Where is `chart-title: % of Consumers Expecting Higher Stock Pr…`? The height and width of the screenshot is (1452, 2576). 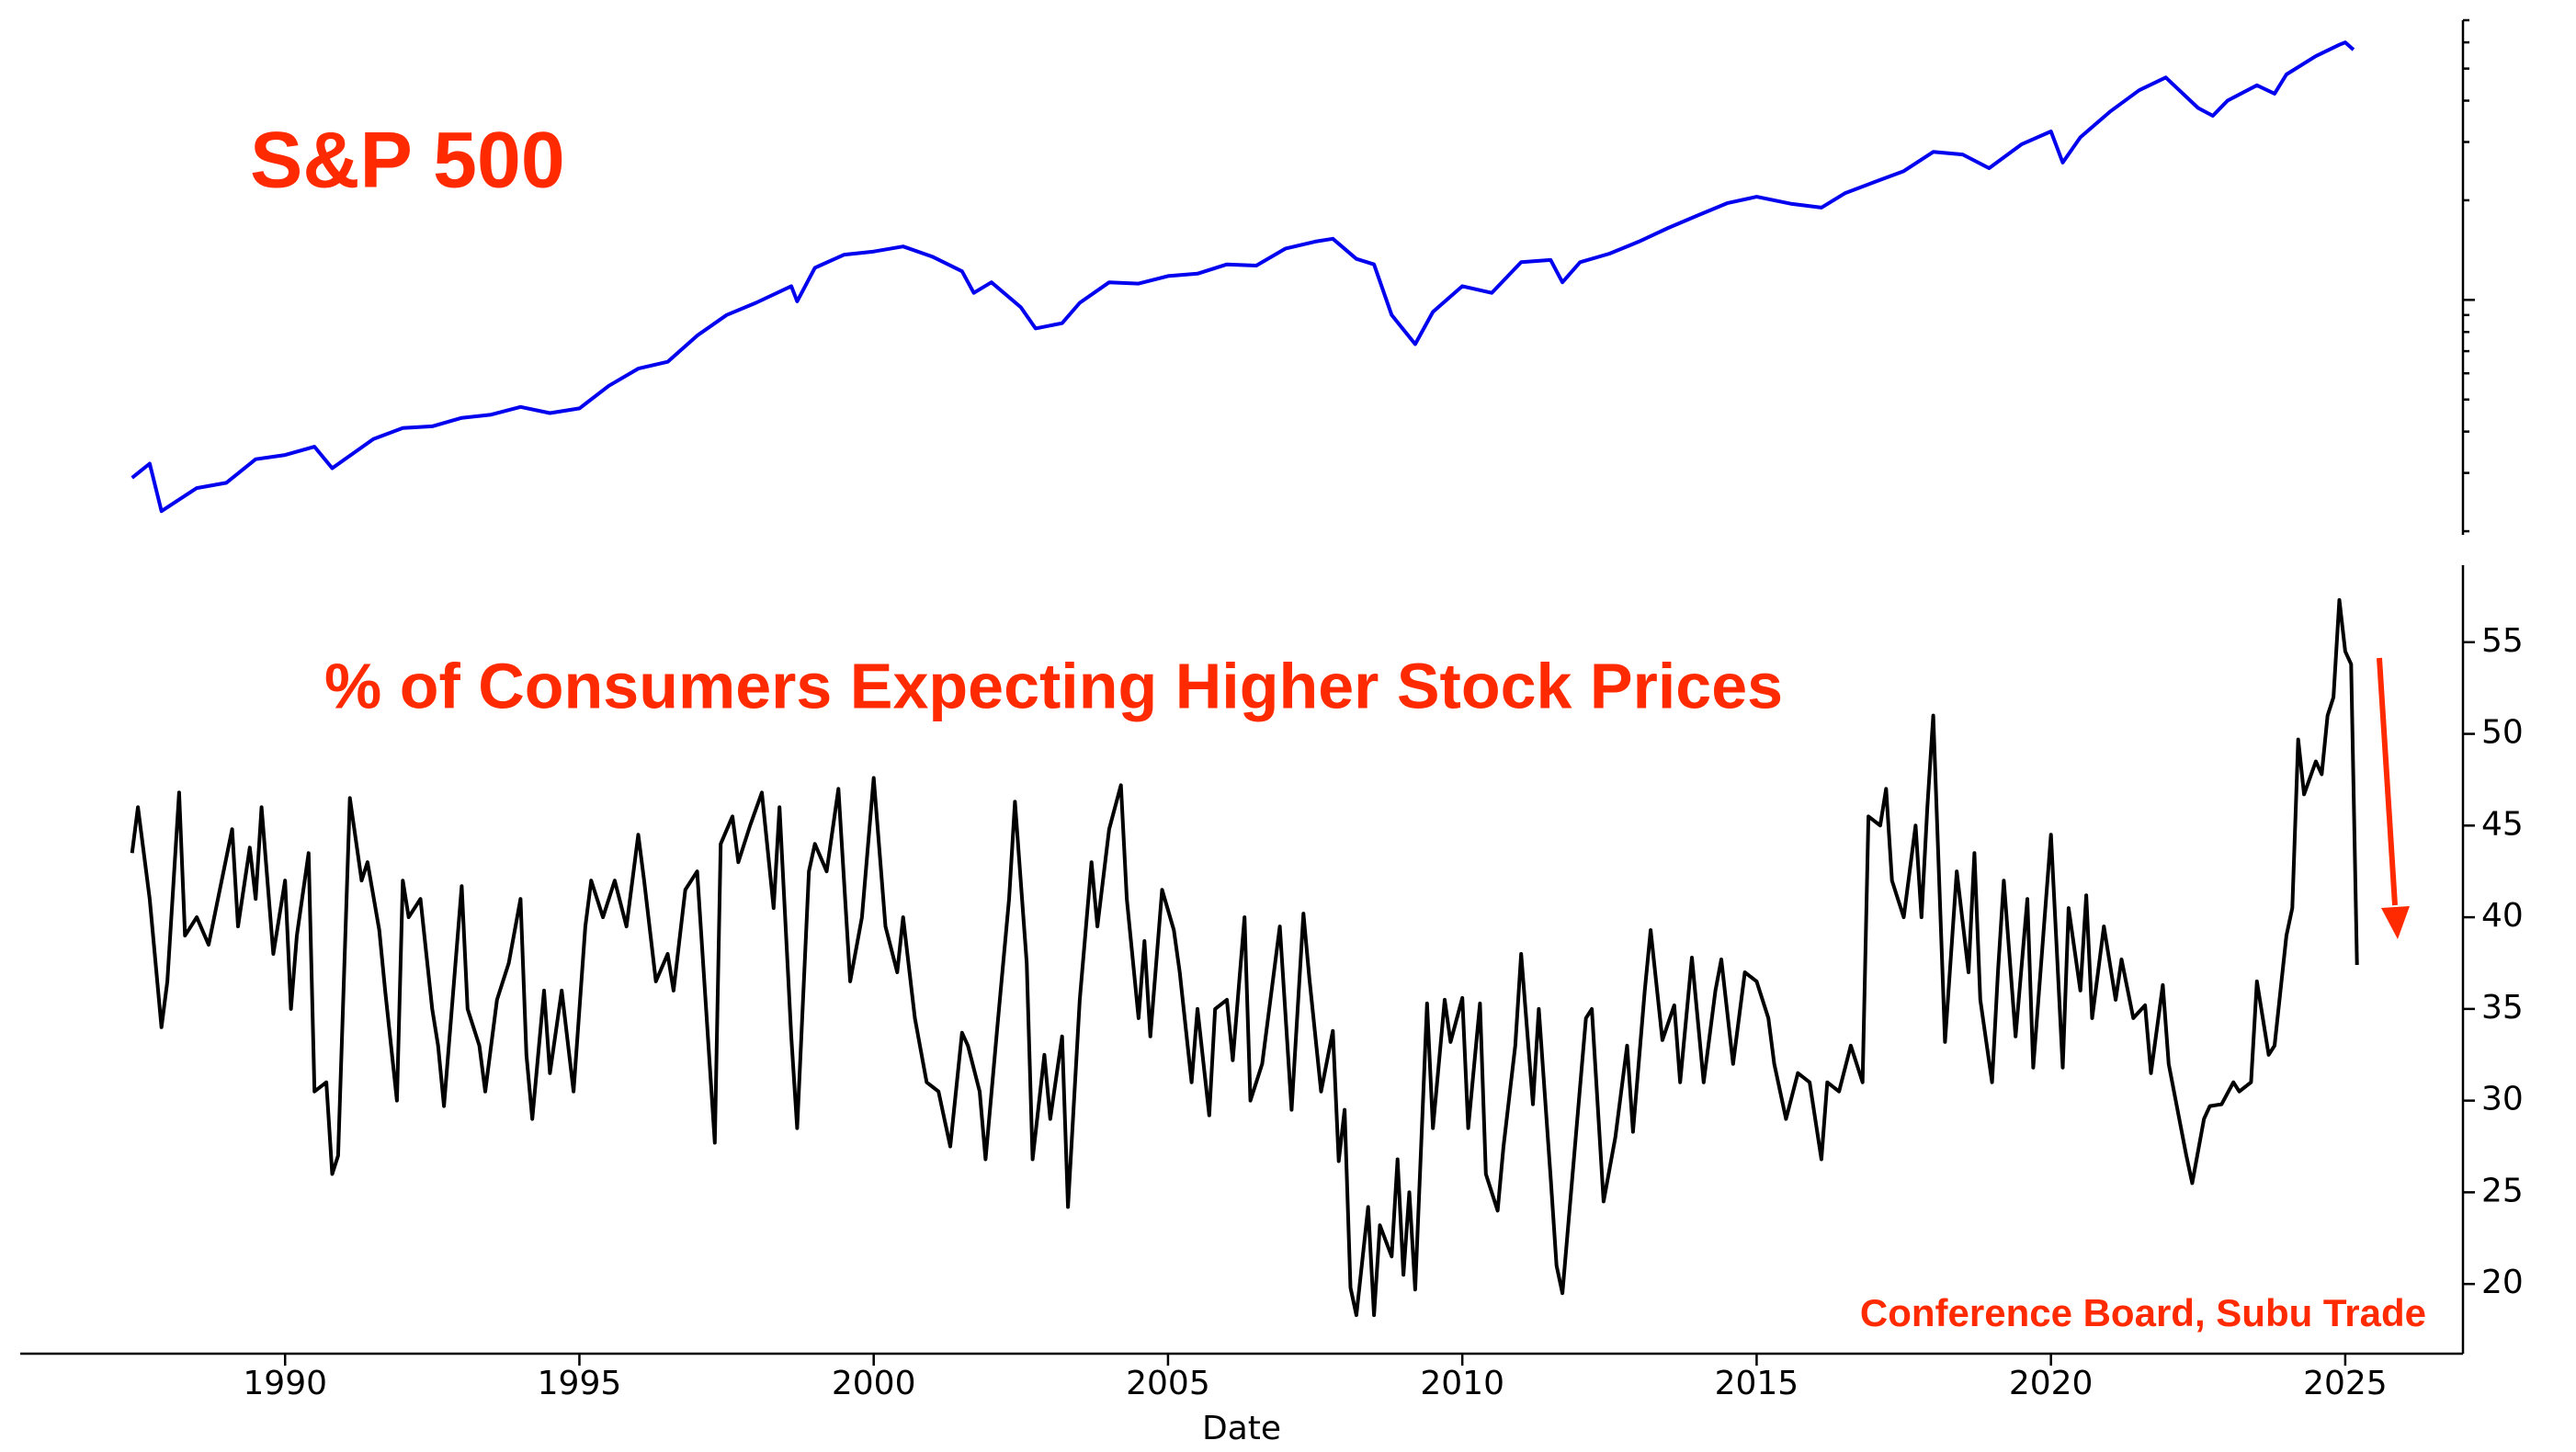 chart-title: % of Consumers Expecting Higher Stock Pr… is located at coordinates (1053, 685).